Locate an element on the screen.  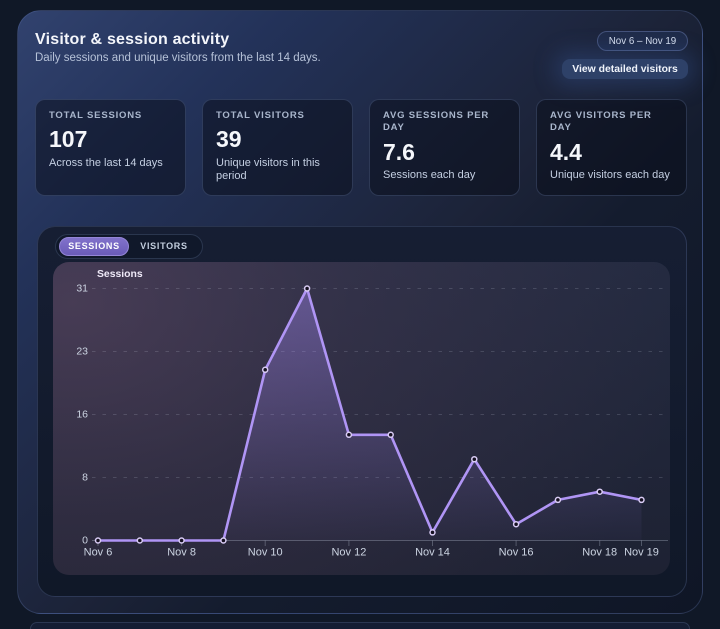
svg-text: Nov 12 is located at coordinates (348, 553).